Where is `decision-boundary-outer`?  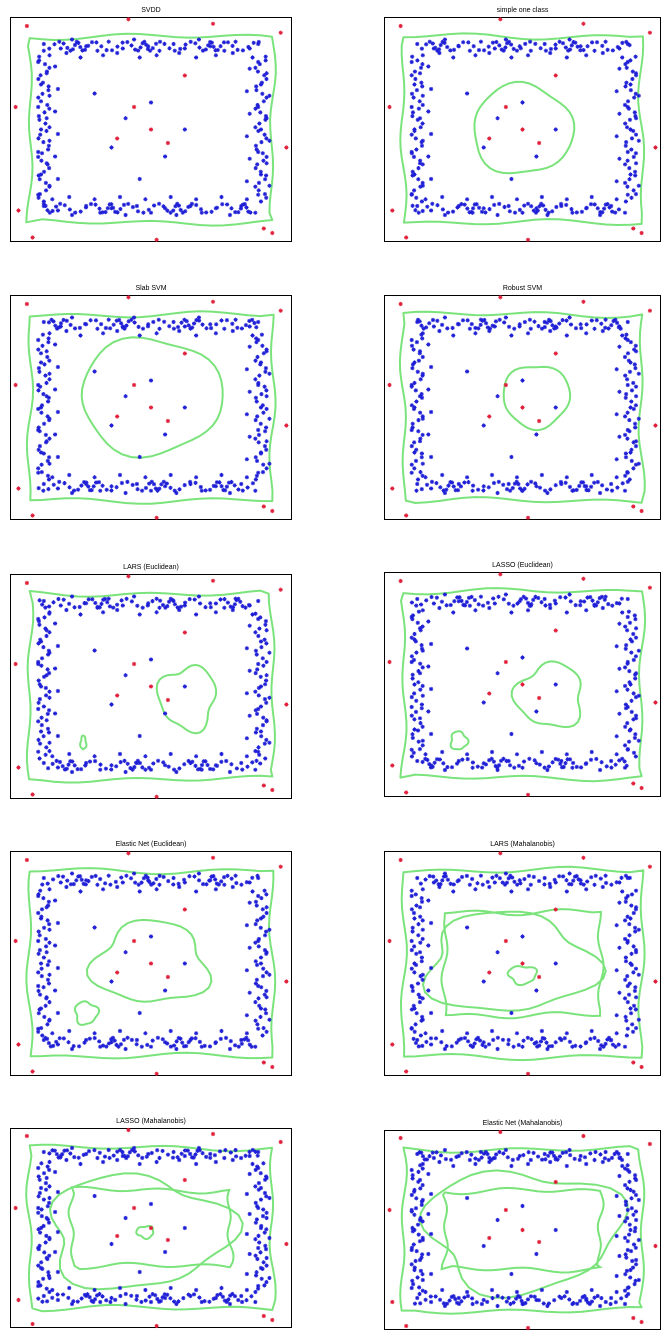
decision-boundary-outer is located at coordinates (151, 129).